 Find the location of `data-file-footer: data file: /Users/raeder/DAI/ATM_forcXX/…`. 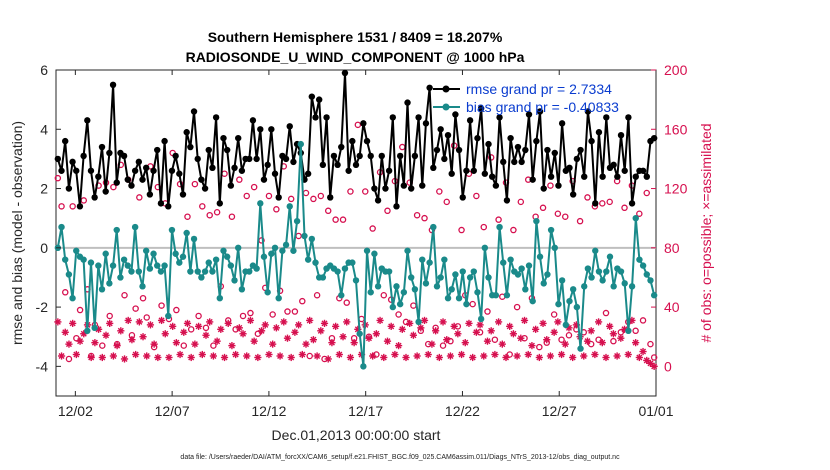

data-file-footer: data file: /Users/raeder/DAI/ATM_forcXX/… is located at coordinates (400, 457).